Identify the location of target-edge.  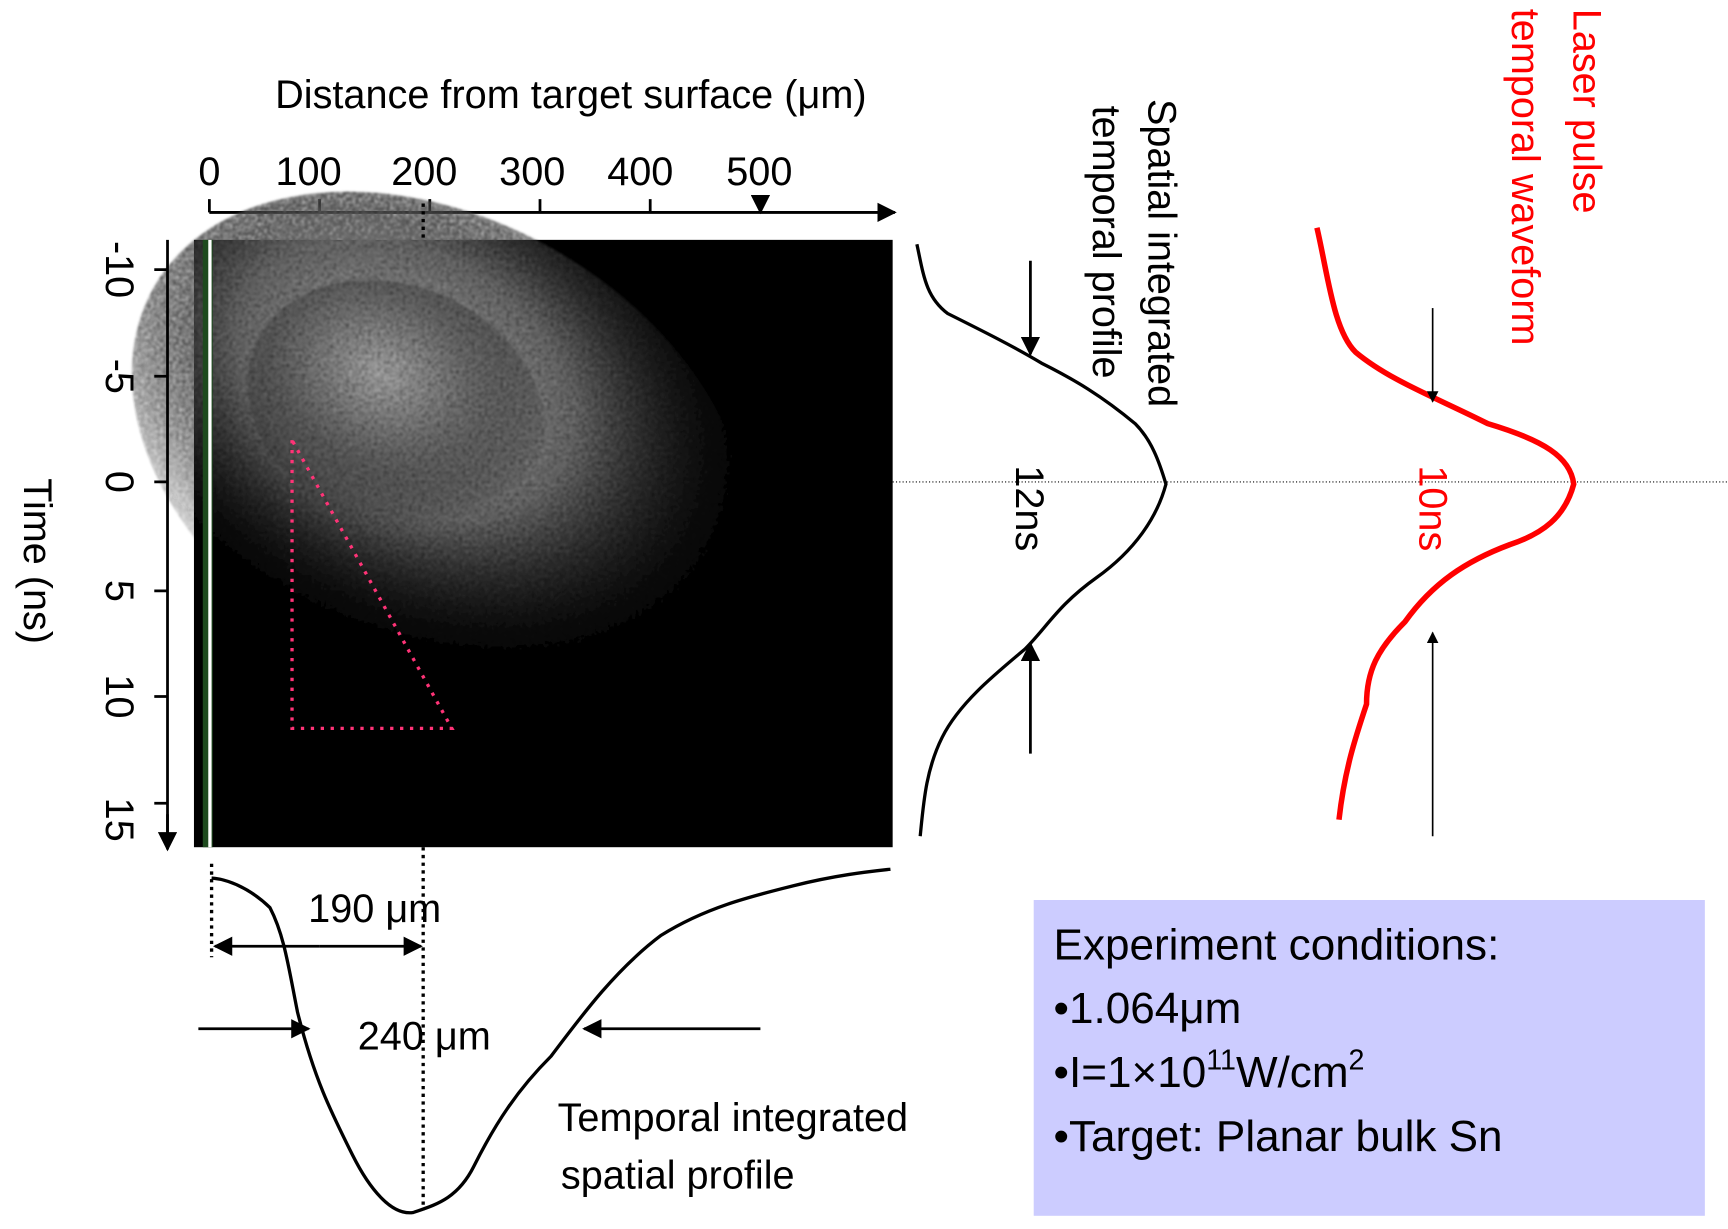
(210, 543).